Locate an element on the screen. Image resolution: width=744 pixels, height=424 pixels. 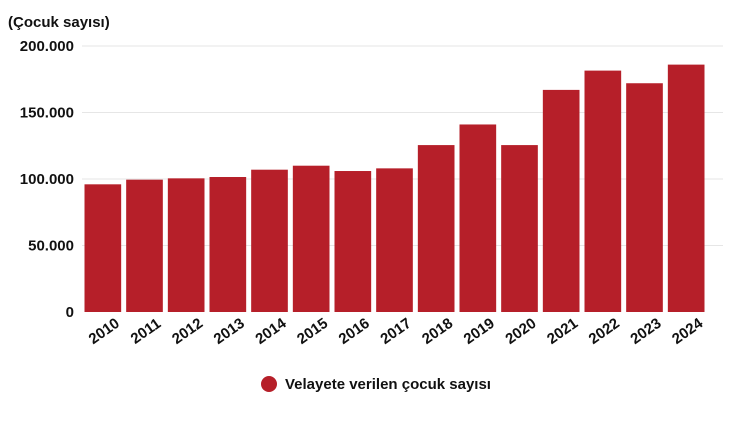
x-tick-label: 2018 is located at coordinates (437, 331).